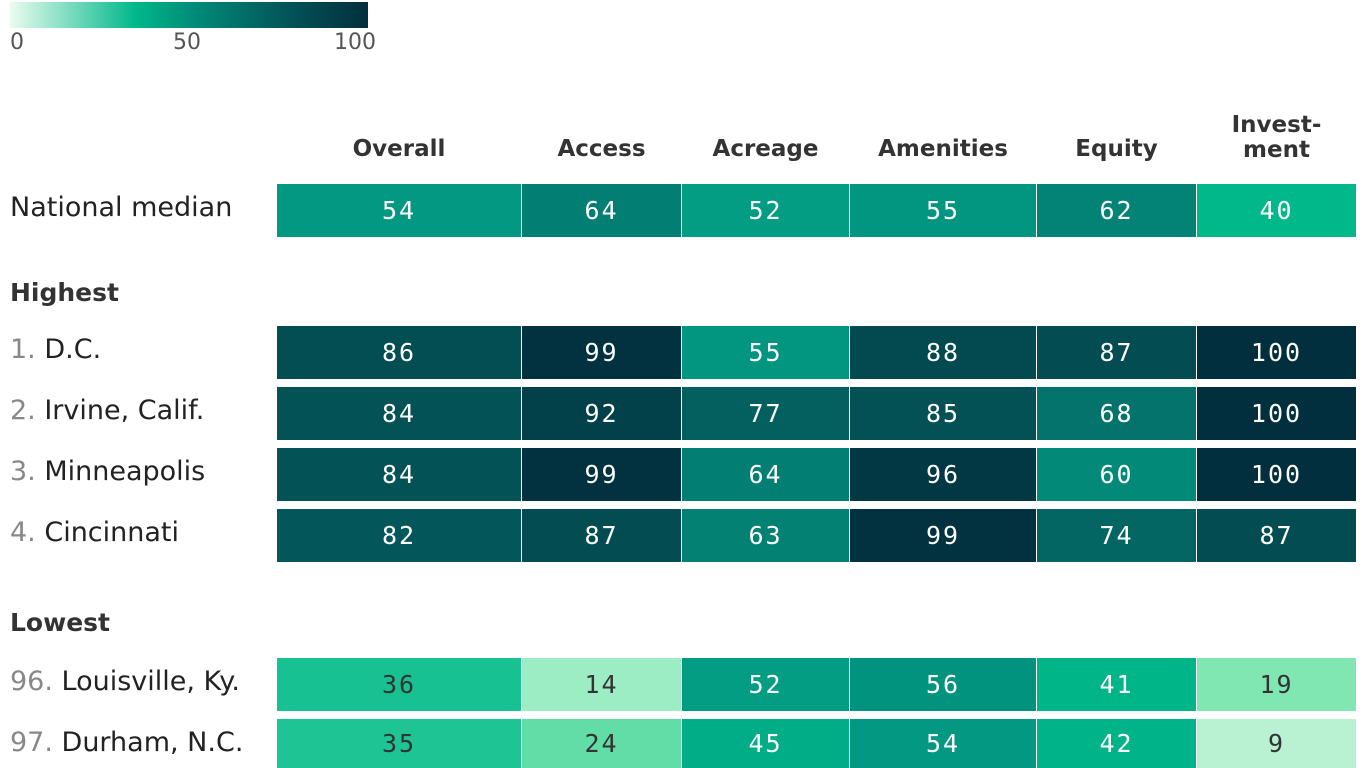  I want to click on heatmap-cell: 82, so click(399, 535).